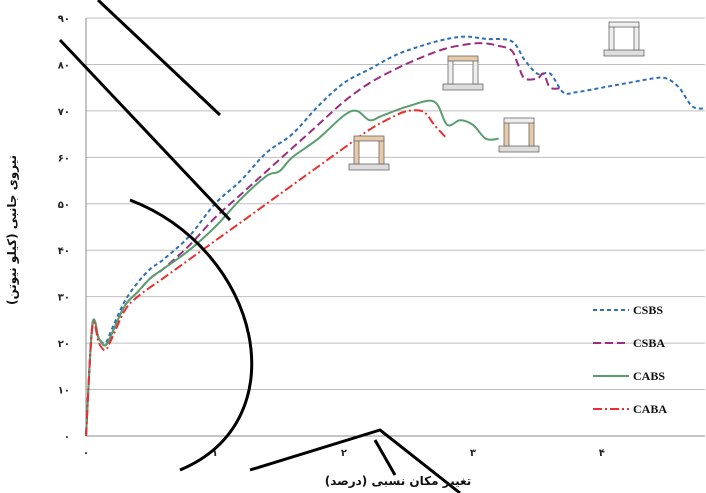 This screenshot has width=706, height=493. I want to click on frame-icon-csbs, so click(624, 39).